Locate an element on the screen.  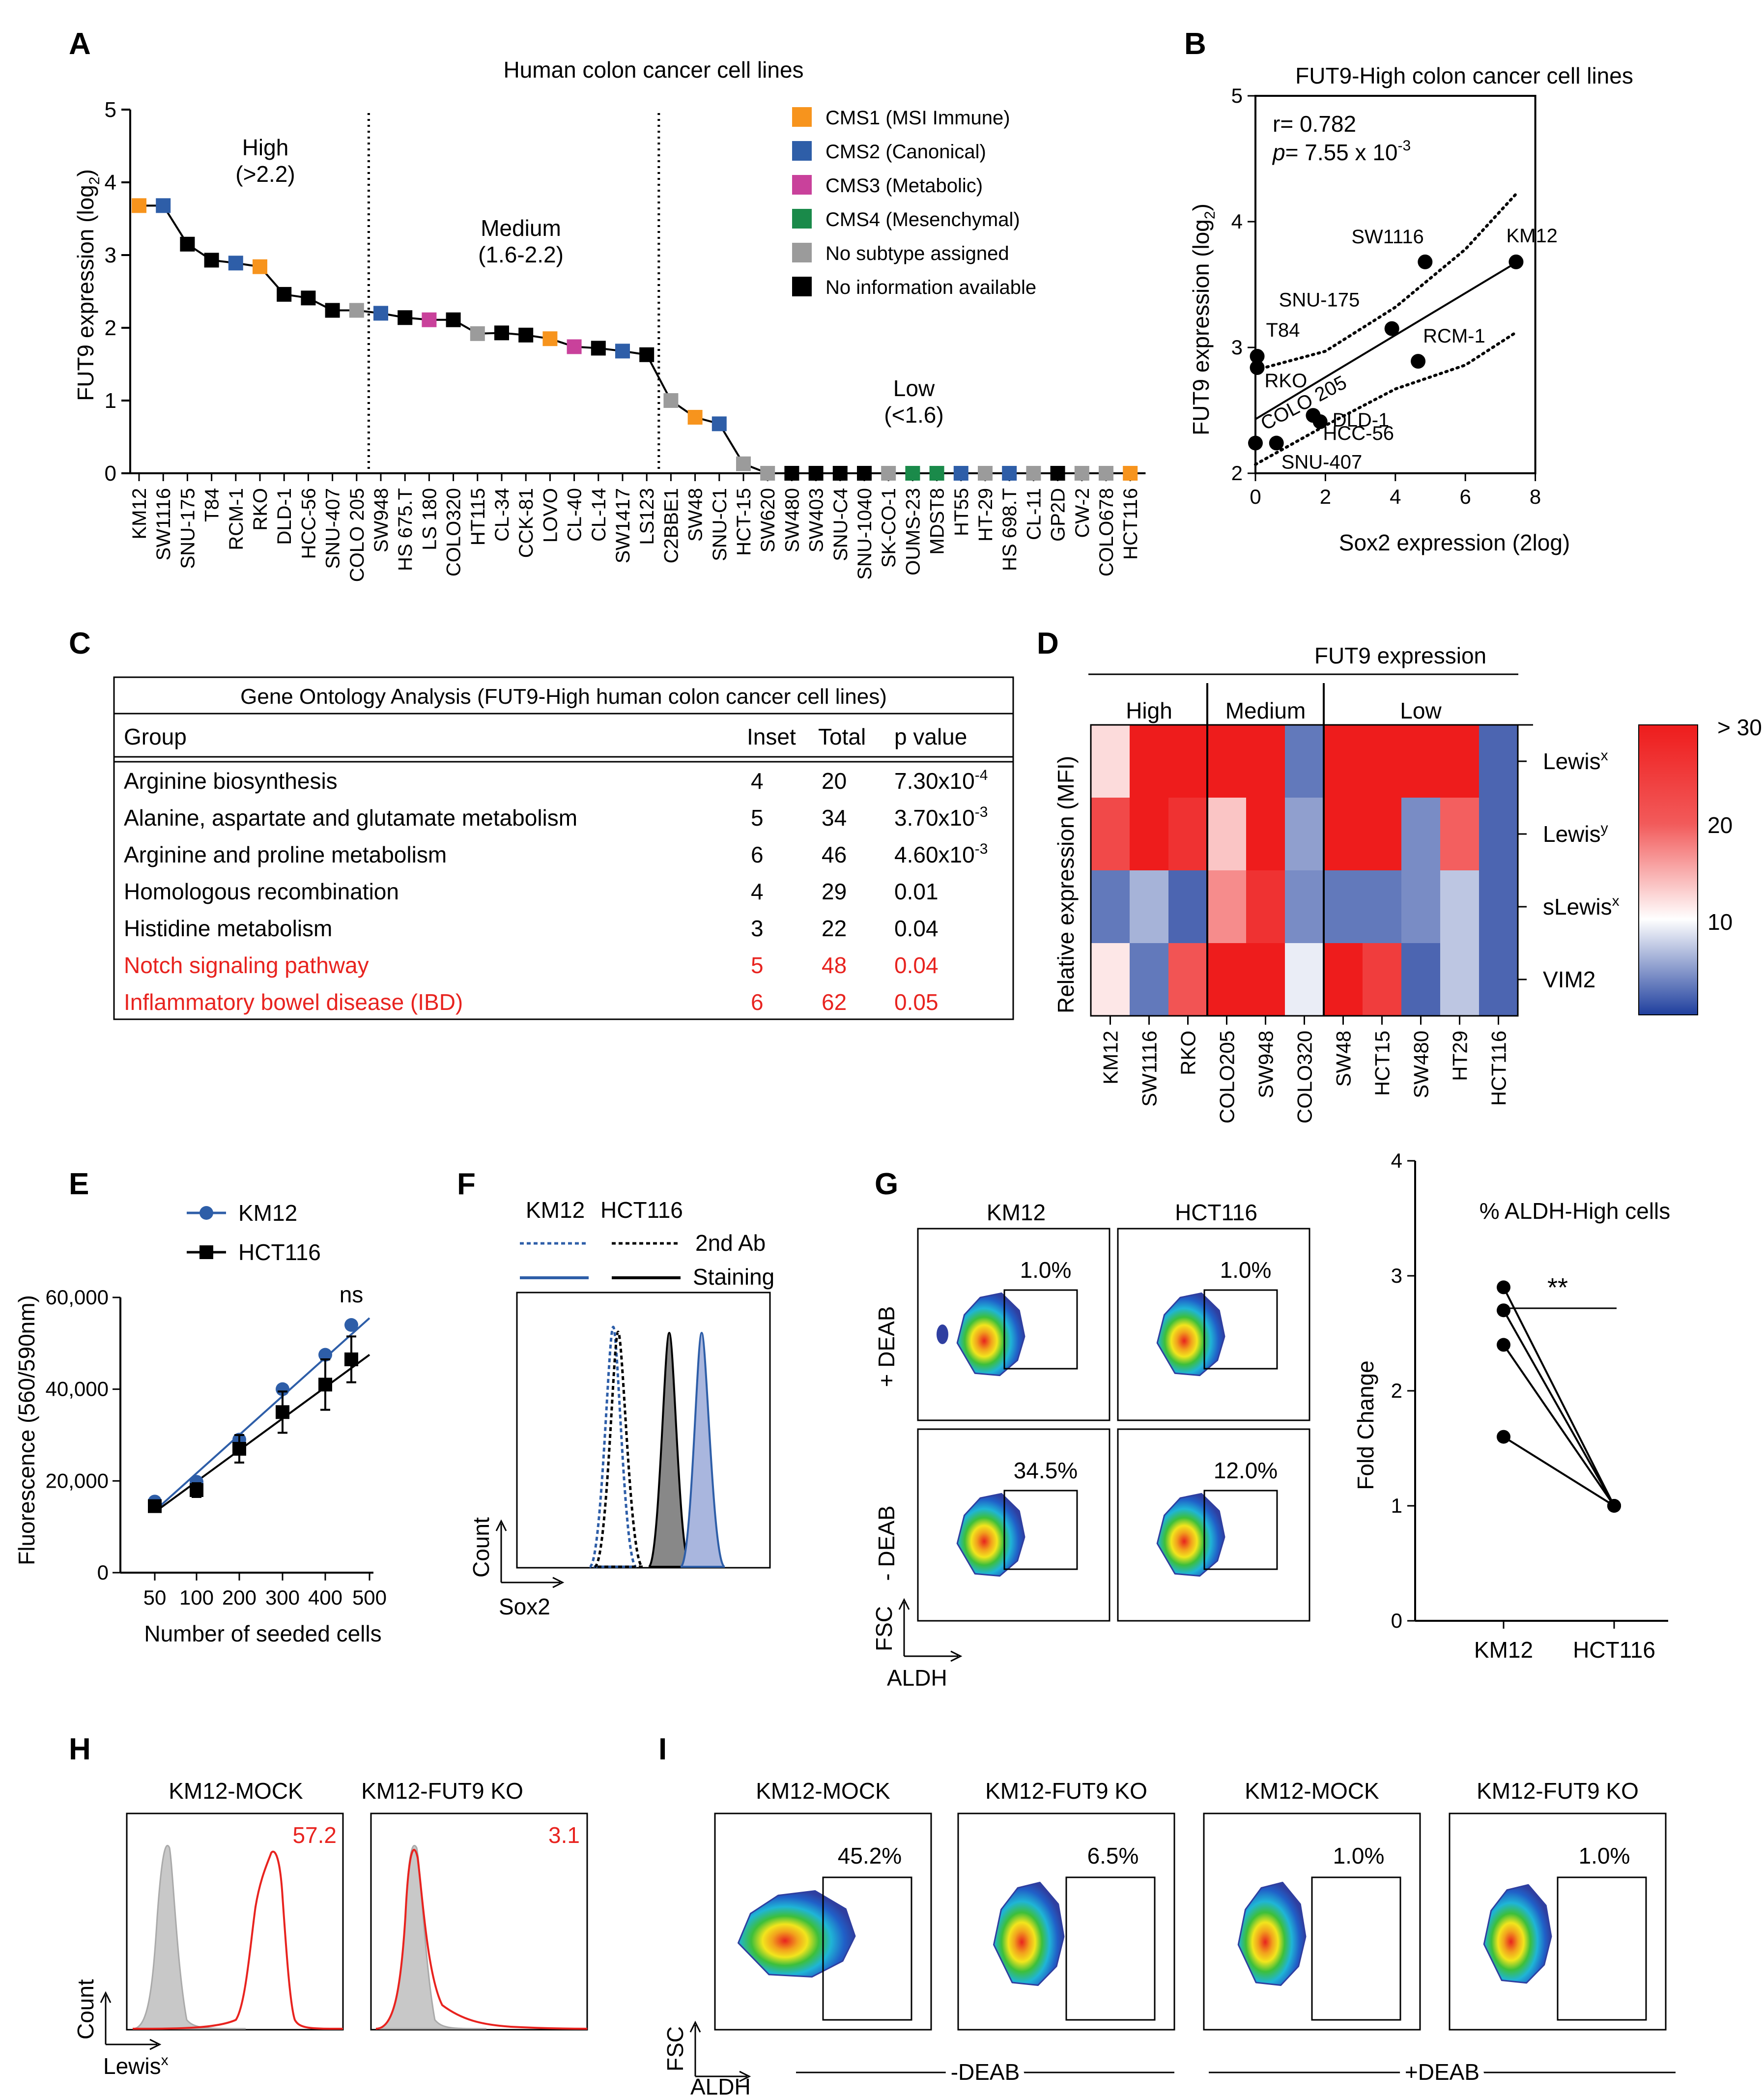
fsc-arrow-g is located at coordinates (904, 1604).